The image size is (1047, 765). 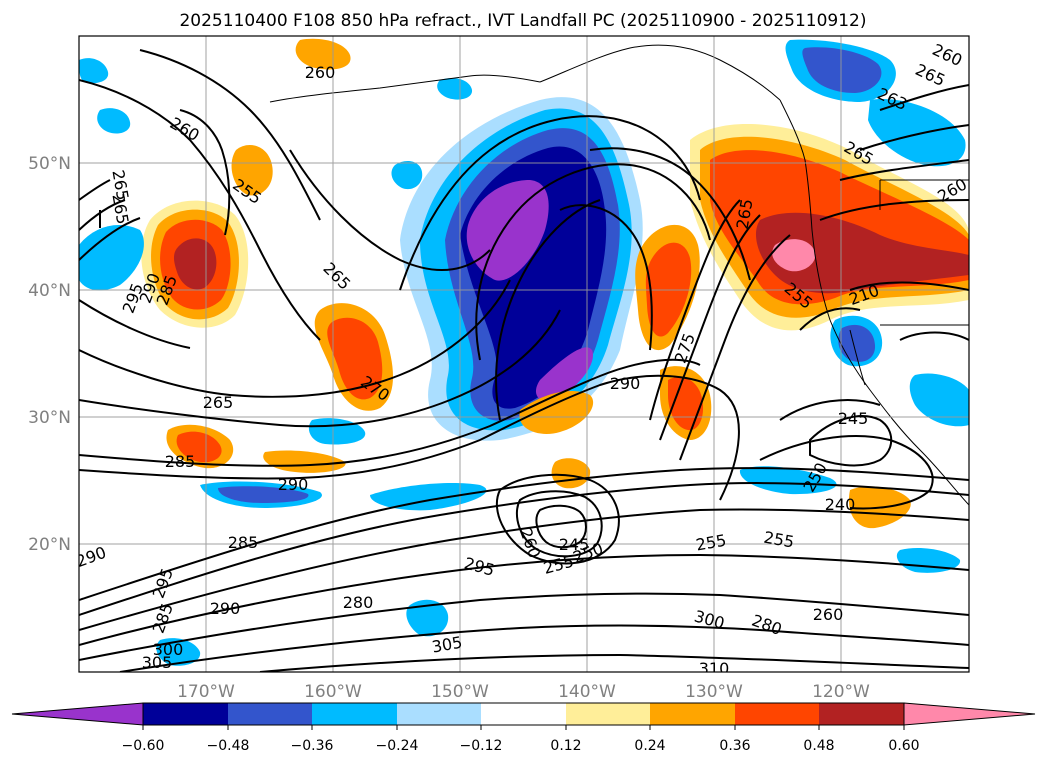 I want to click on longitude-tick-label: 140°W, so click(x=587, y=692).